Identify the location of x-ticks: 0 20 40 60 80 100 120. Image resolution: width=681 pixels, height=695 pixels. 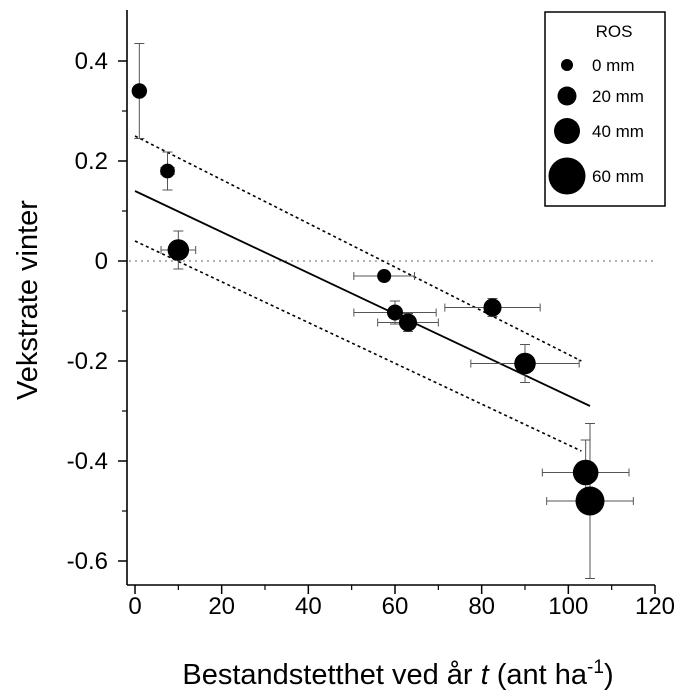
(401, 602).